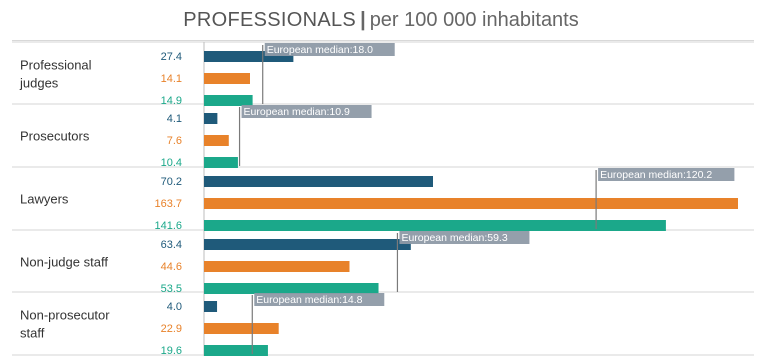 This screenshot has height=356, width=762. Describe the element at coordinates (171, 267) in the screenshot. I see `value-label: 44.6` at that location.